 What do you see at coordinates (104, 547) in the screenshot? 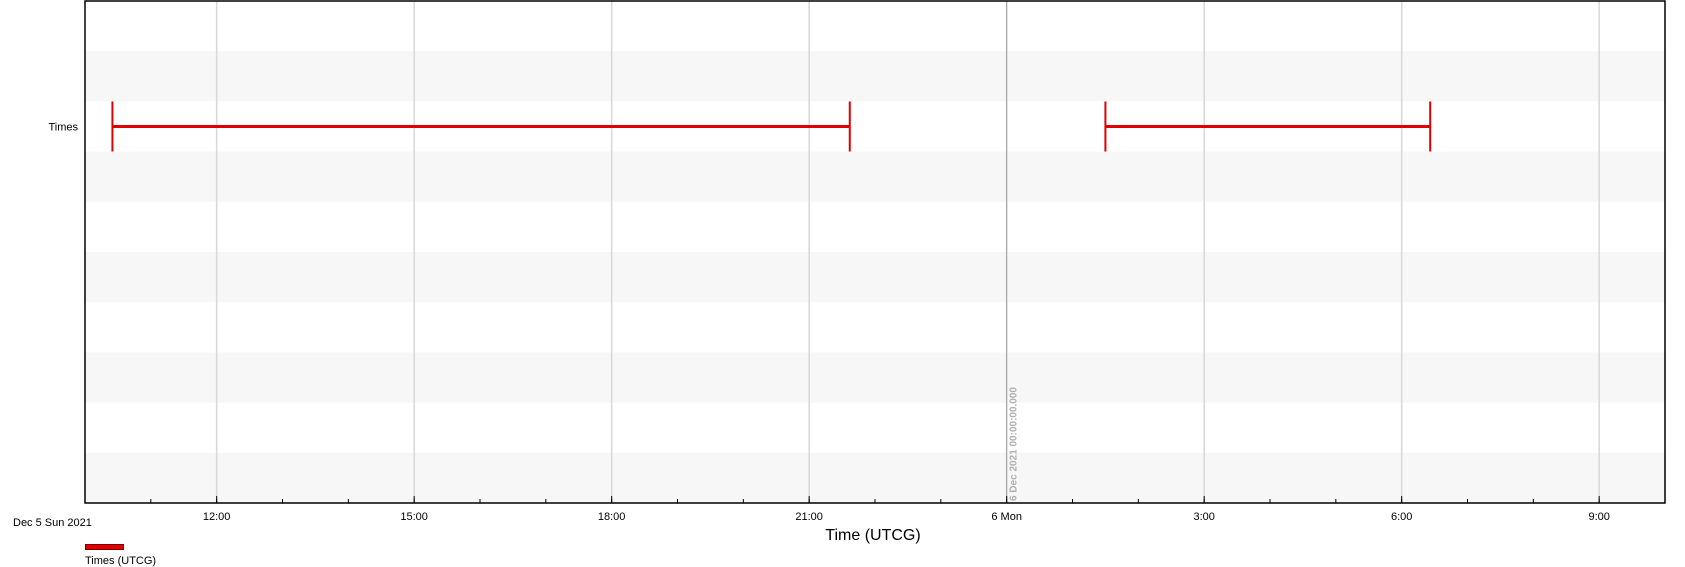
I see `legend-swatch` at bounding box center [104, 547].